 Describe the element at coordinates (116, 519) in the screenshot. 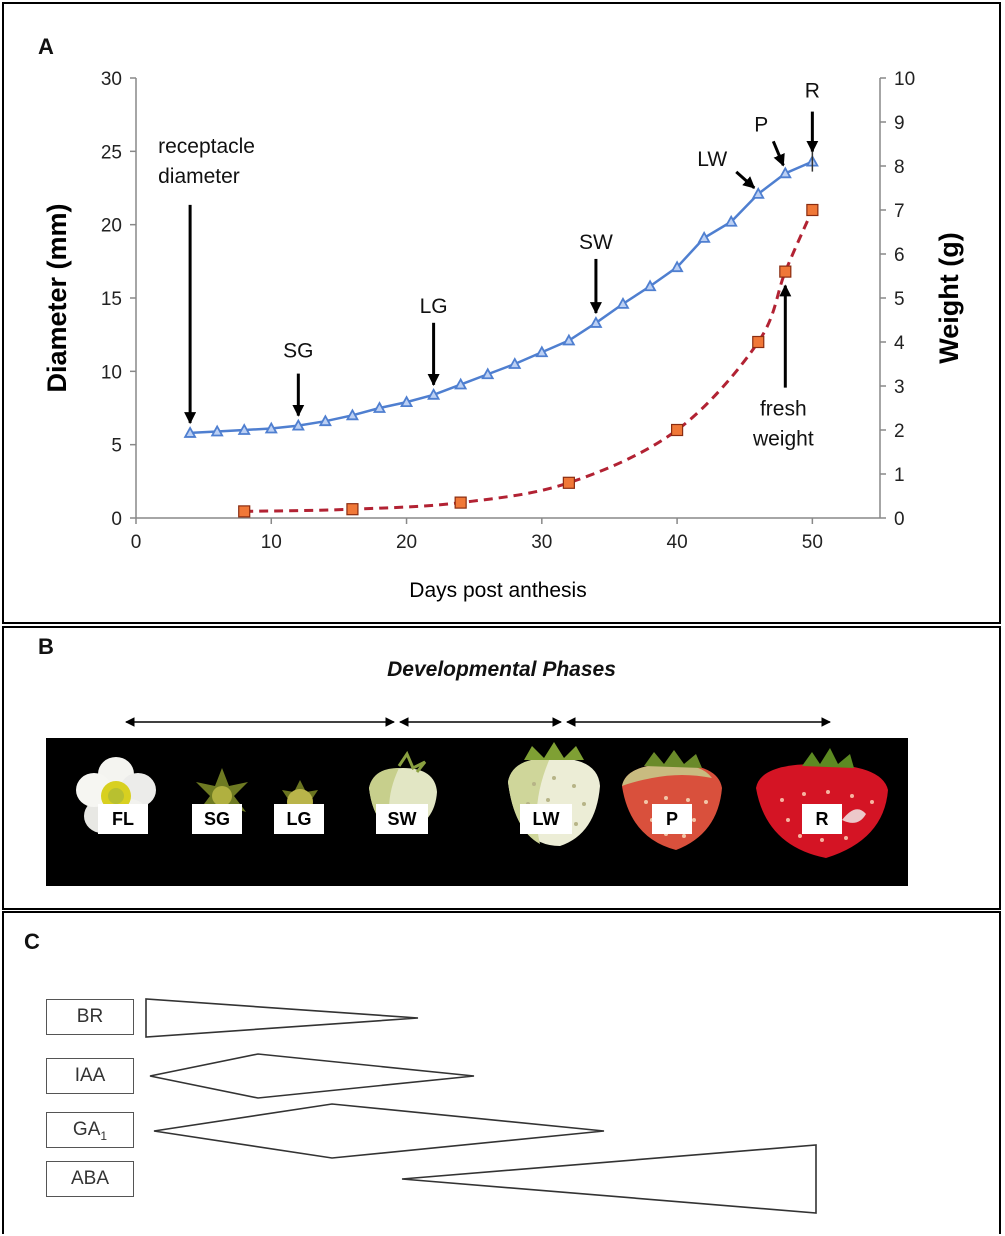

I see `y-left-tick-label: 0` at that location.